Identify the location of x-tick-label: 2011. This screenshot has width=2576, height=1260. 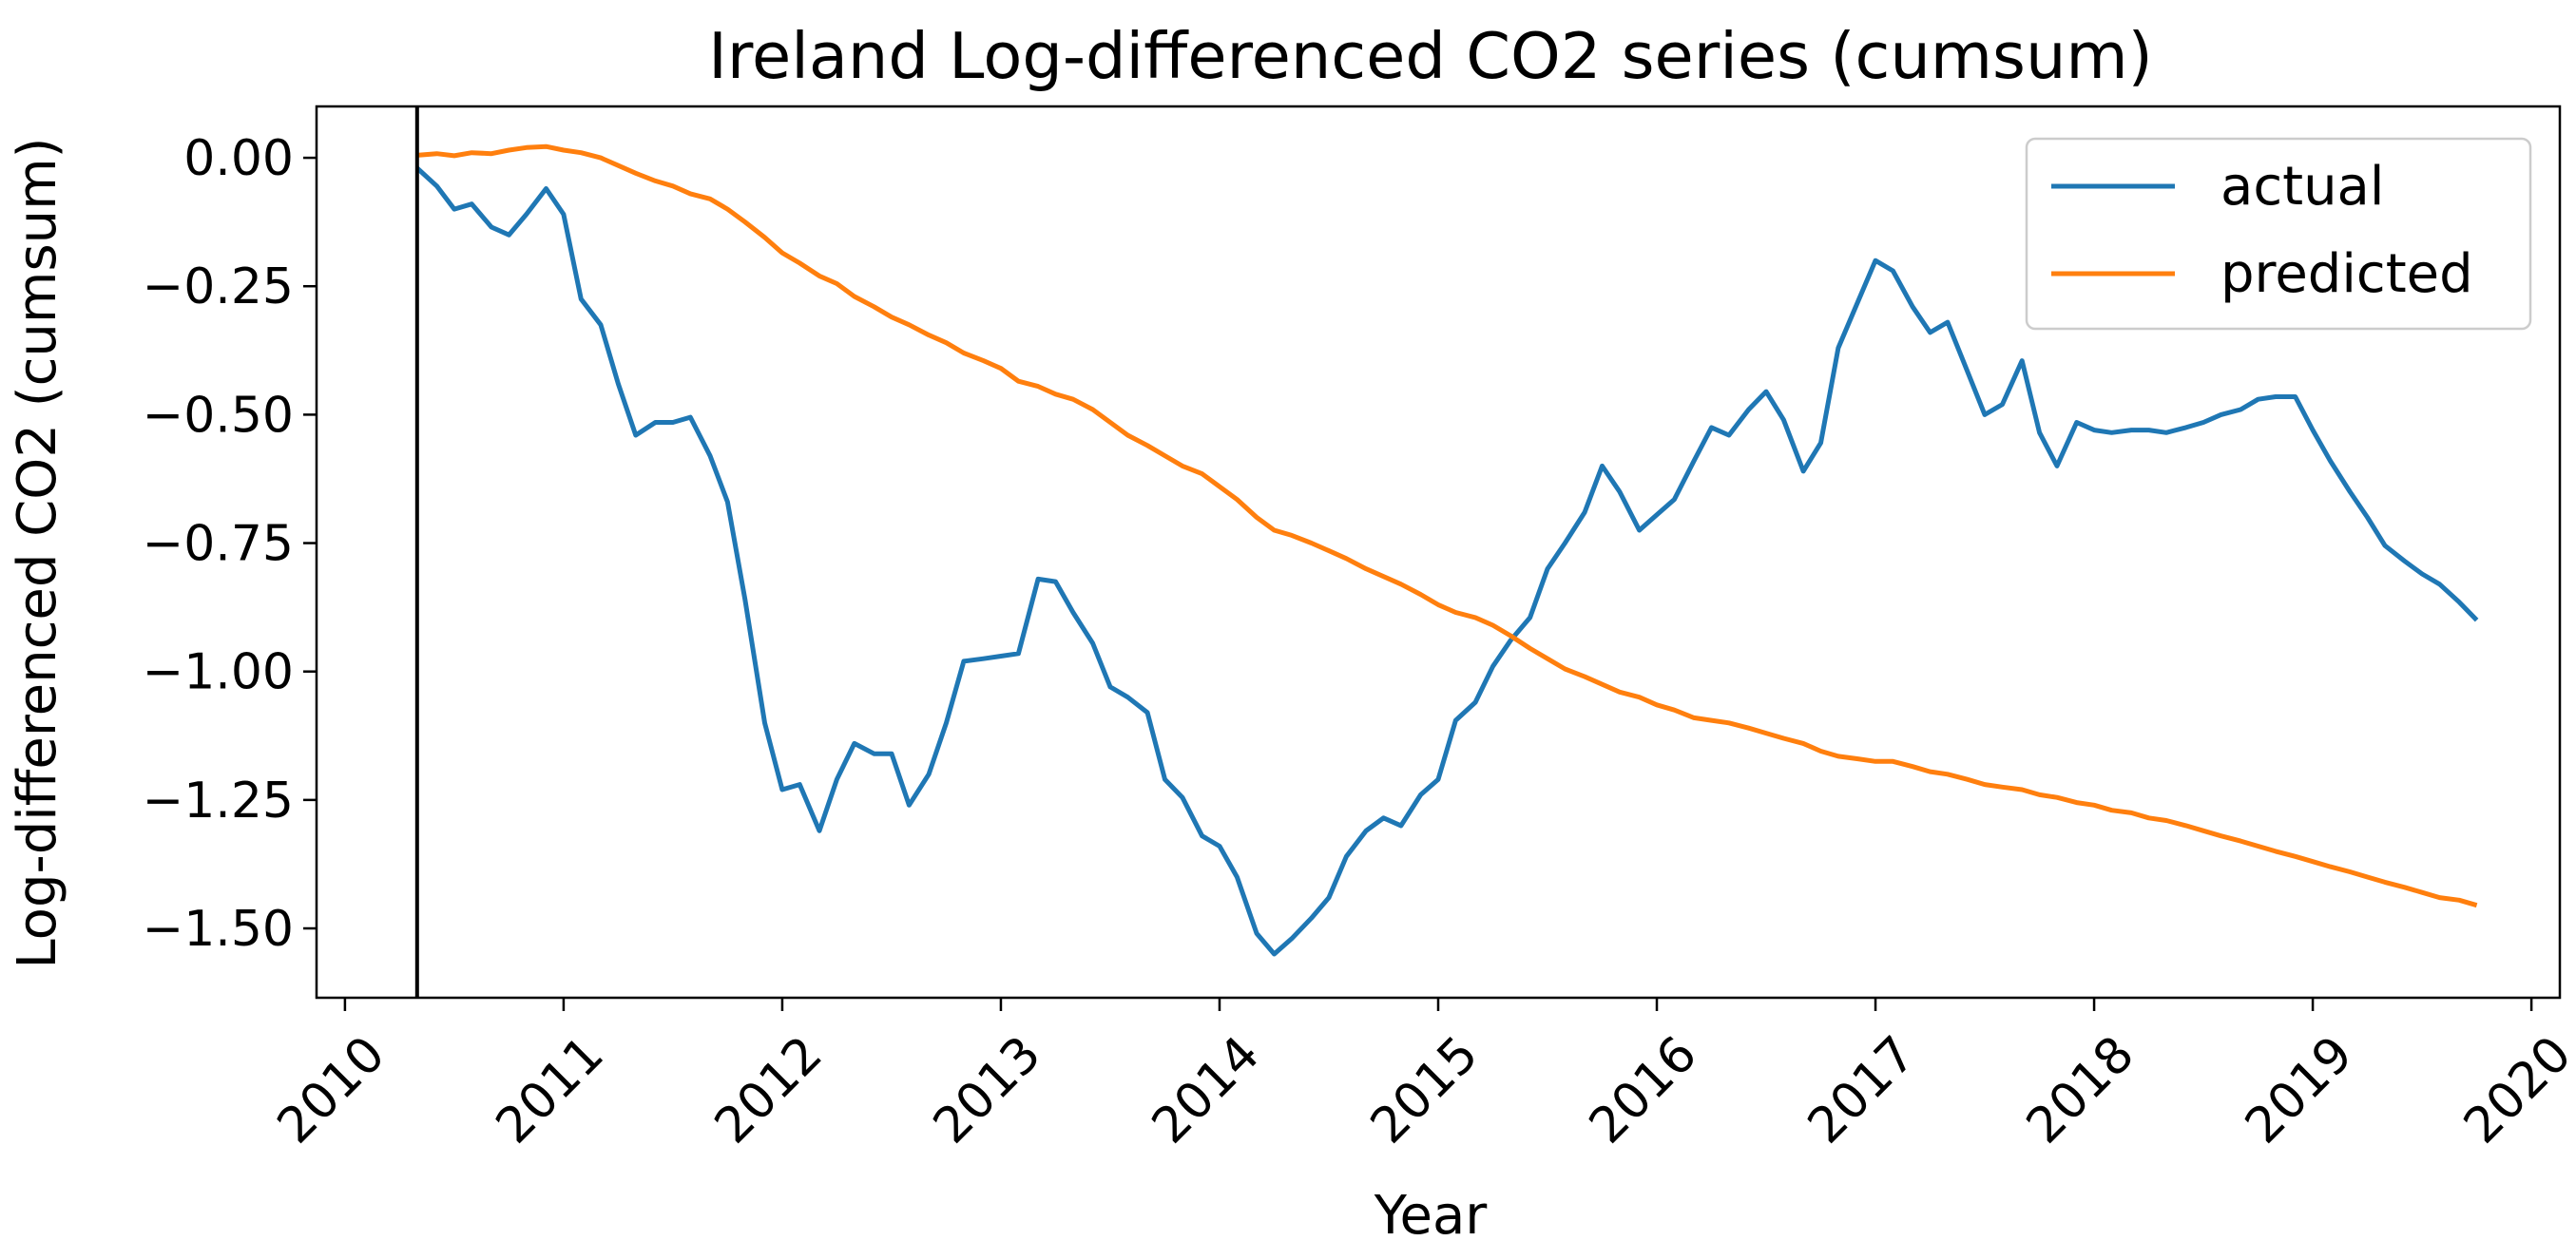
(550, 1090).